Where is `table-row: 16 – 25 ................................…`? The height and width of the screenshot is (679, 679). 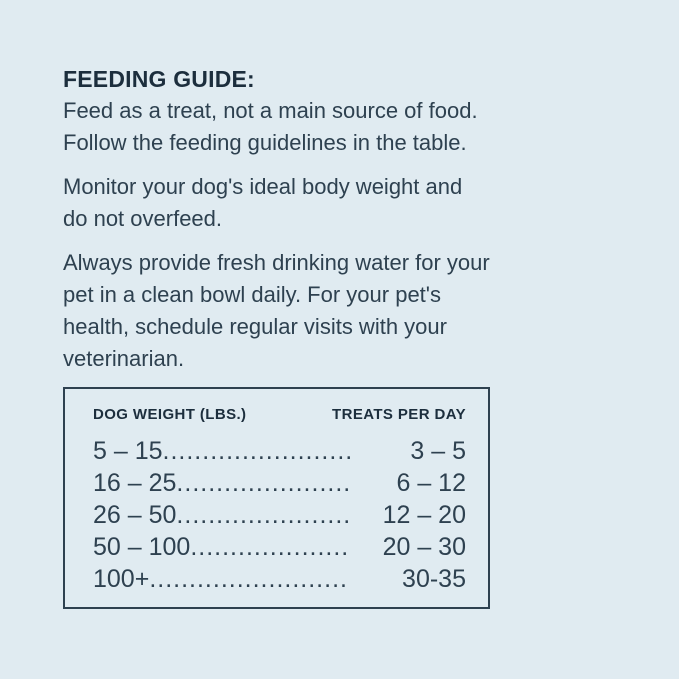
table-row: 16 – 25 ................................… is located at coordinates (279, 483).